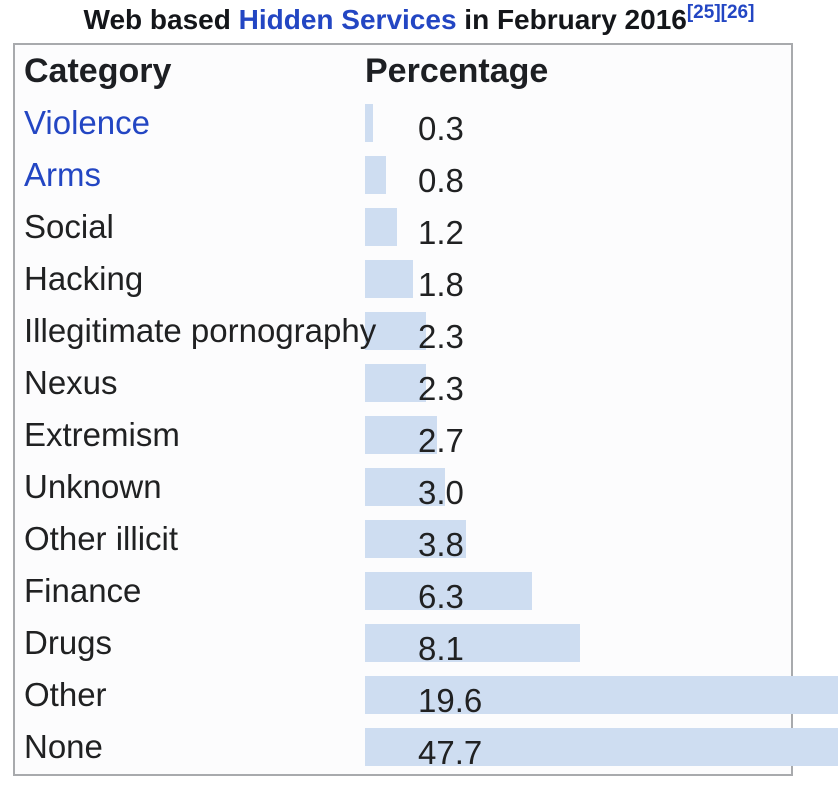 The image size is (838, 788). Describe the element at coordinates (441, 180) in the screenshot. I see `percentage-value: 0.8` at that location.